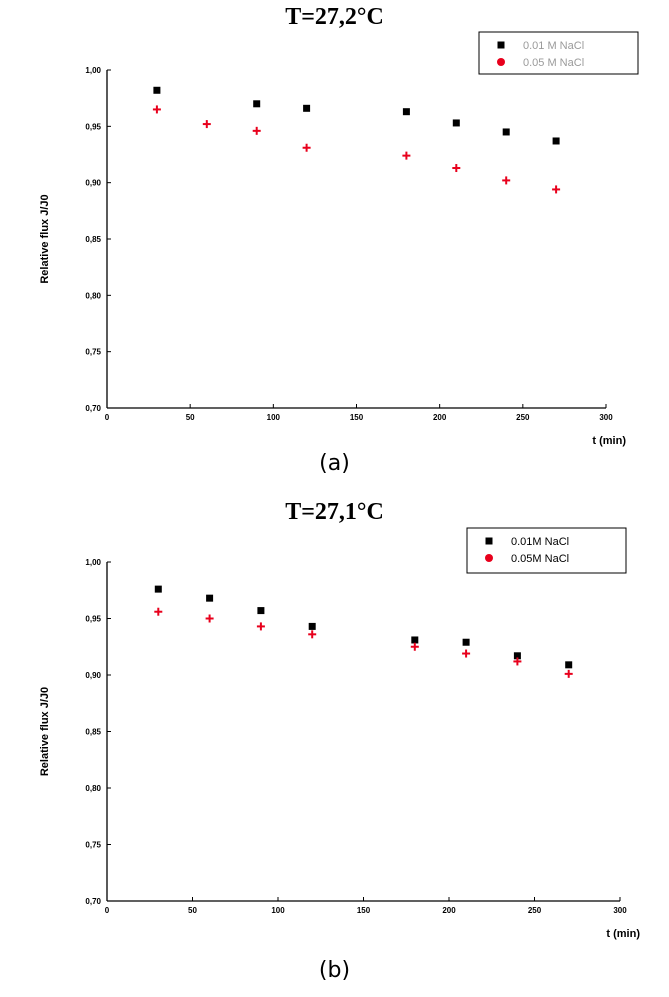 This screenshot has width=669, height=997. Describe the element at coordinates (553, 63) in the screenshot. I see `legend-label: 0.05 M NaCl` at that location.